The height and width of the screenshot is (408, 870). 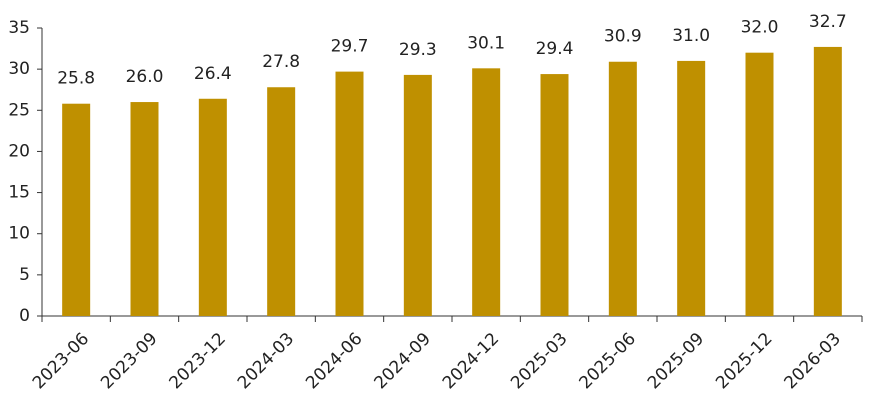 I want to click on x-tick-label: 2023-12, so click(x=198, y=361).